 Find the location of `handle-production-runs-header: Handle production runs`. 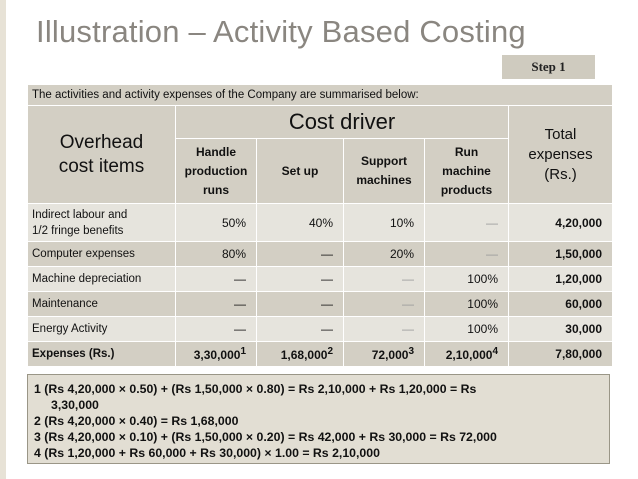

handle-production-runs-header: Handle production runs is located at coordinates (216, 171).